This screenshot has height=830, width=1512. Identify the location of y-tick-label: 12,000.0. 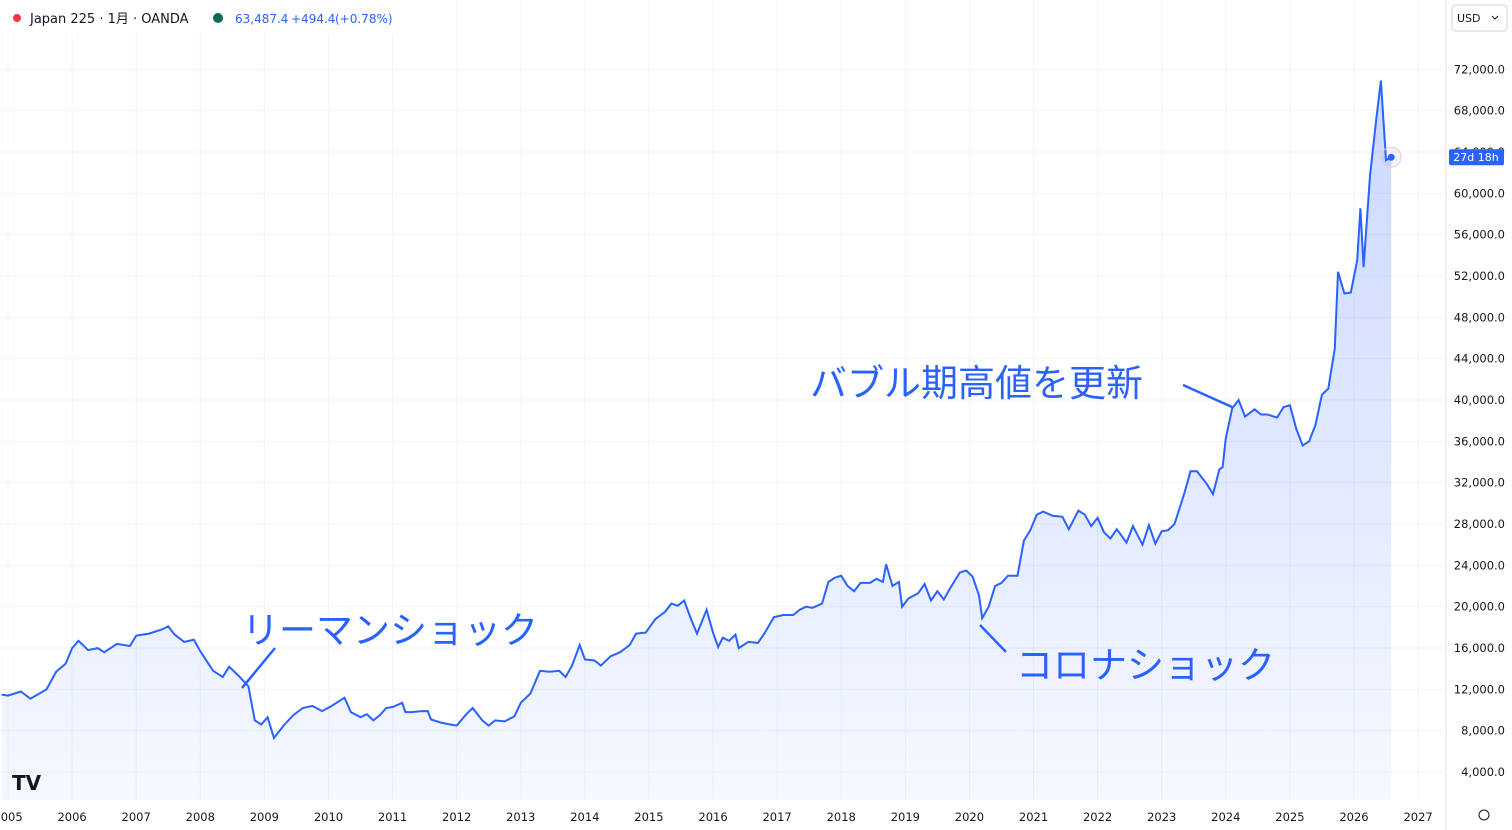
(1479, 689).